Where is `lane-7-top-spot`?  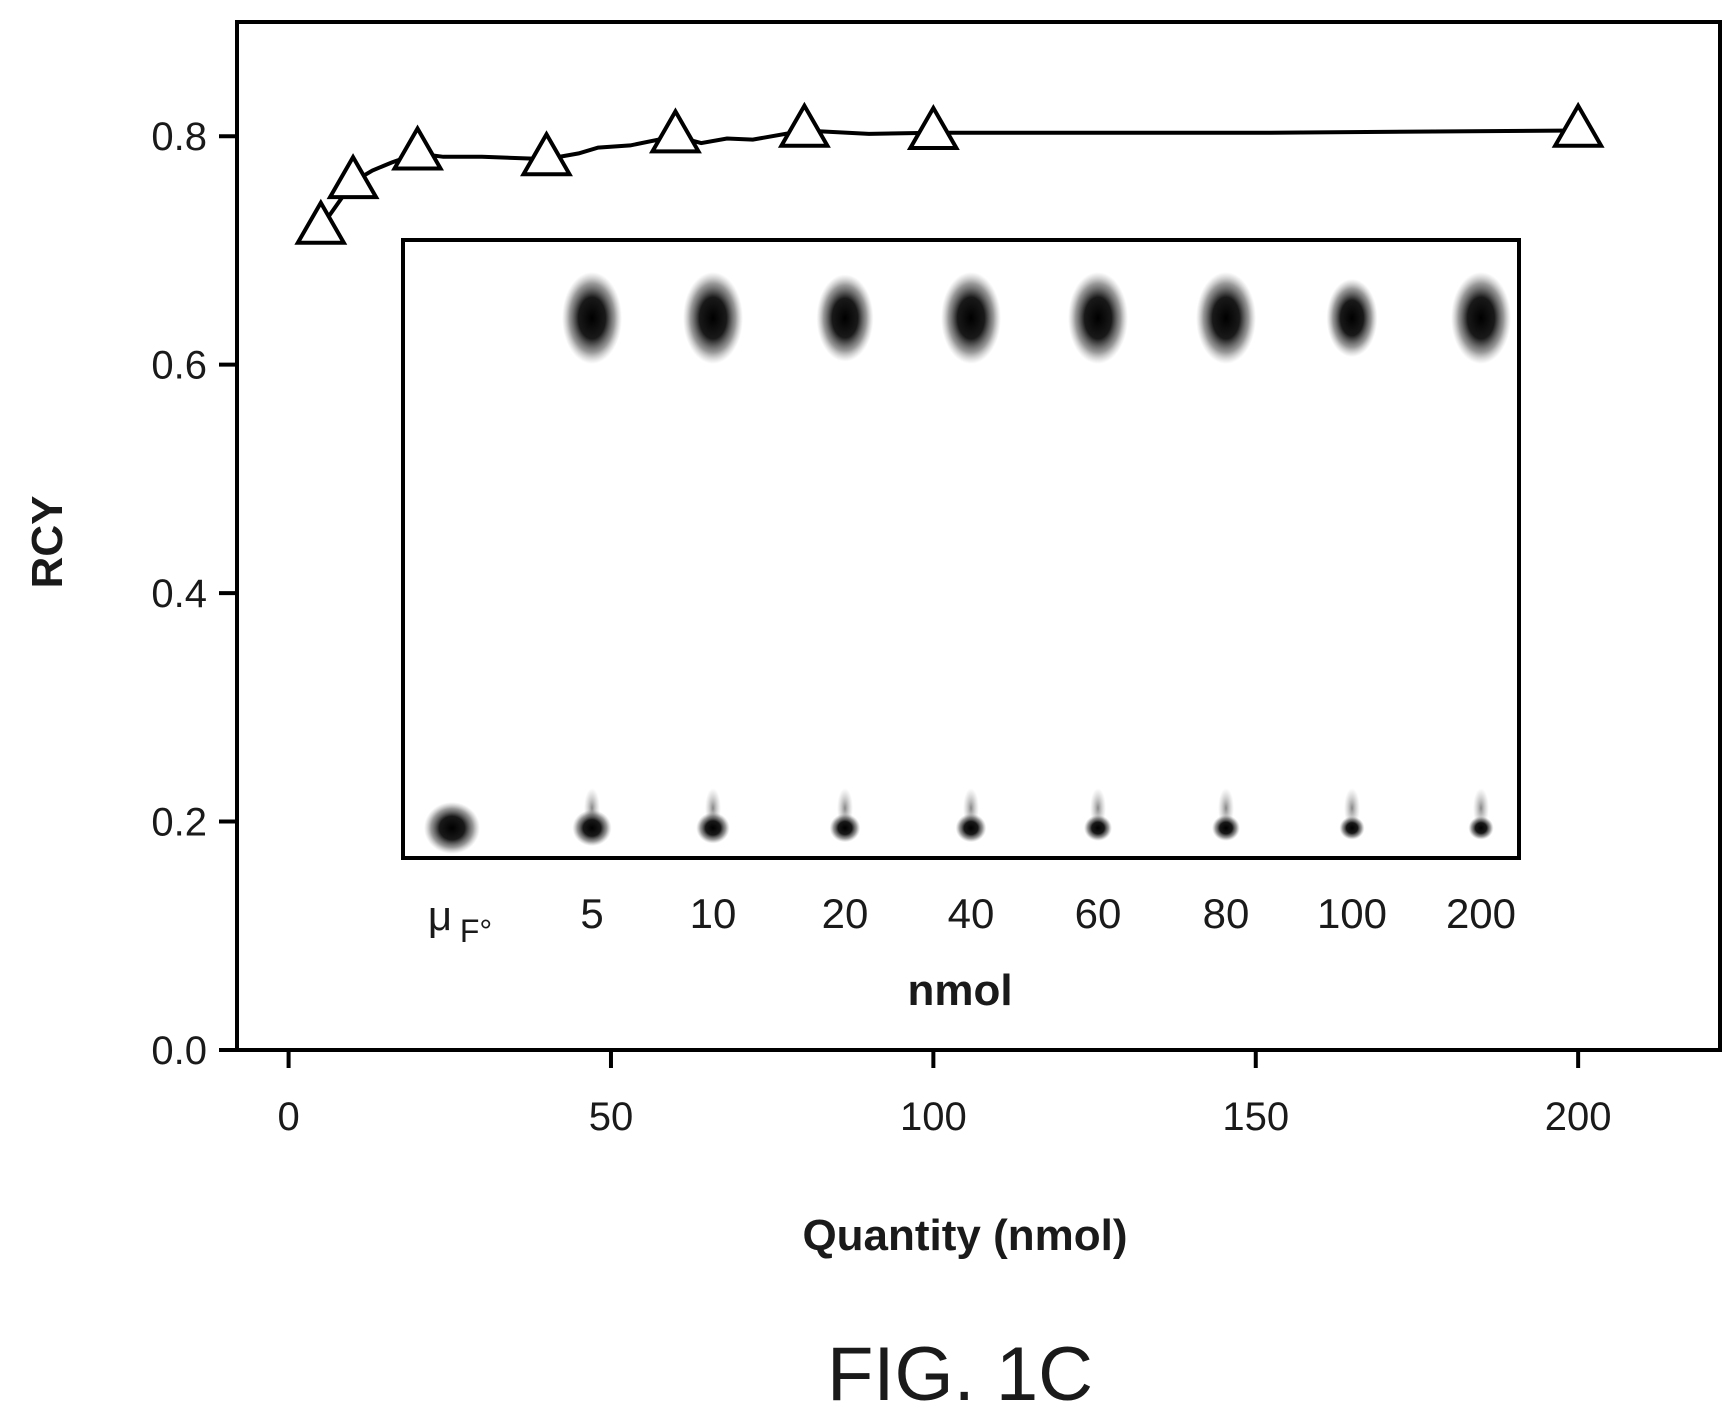
lane-7-top-spot is located at coordinates (1352, 318).